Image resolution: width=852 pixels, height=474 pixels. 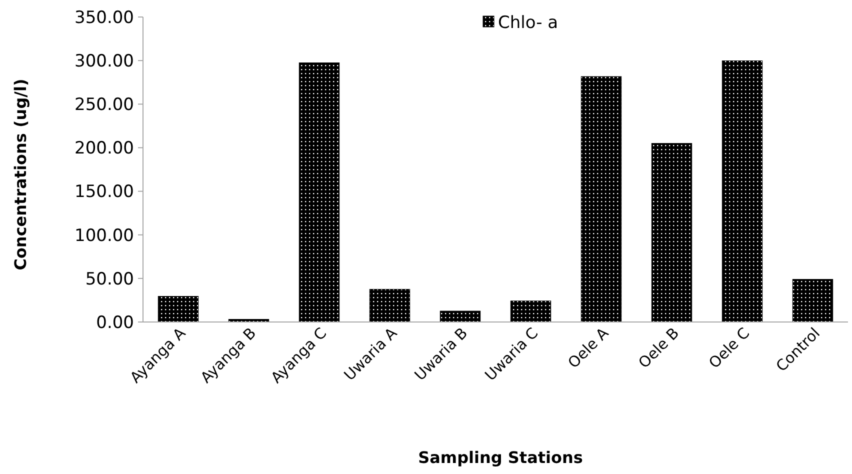 What do you see at coordinates (115, 322) in the screenshot?
I see `y-tick-label: 0.00` at bounding box center [115, 322].